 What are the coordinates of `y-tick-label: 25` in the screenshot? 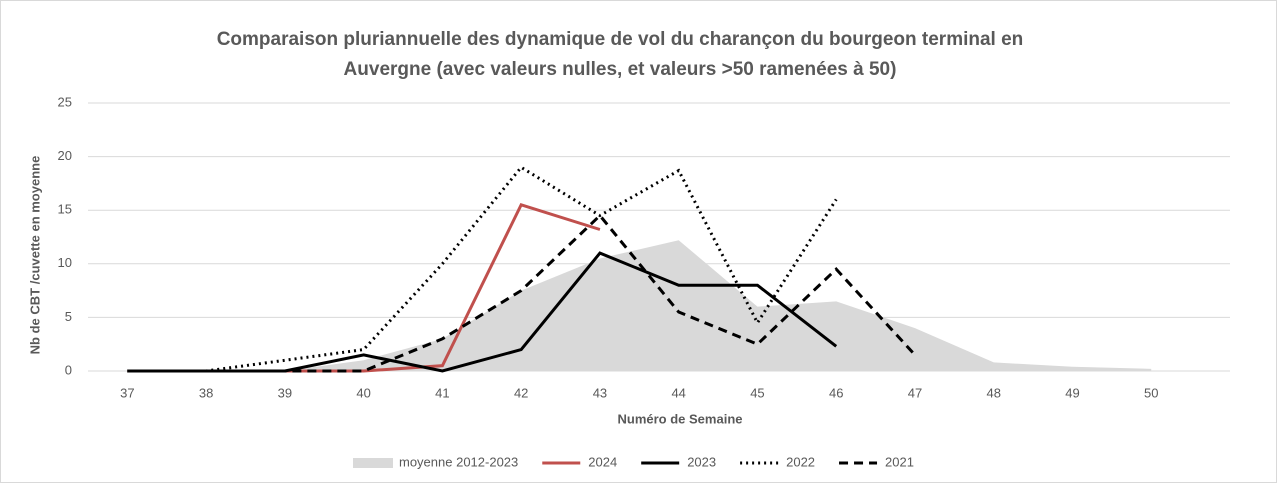 It's located at (65, 101).